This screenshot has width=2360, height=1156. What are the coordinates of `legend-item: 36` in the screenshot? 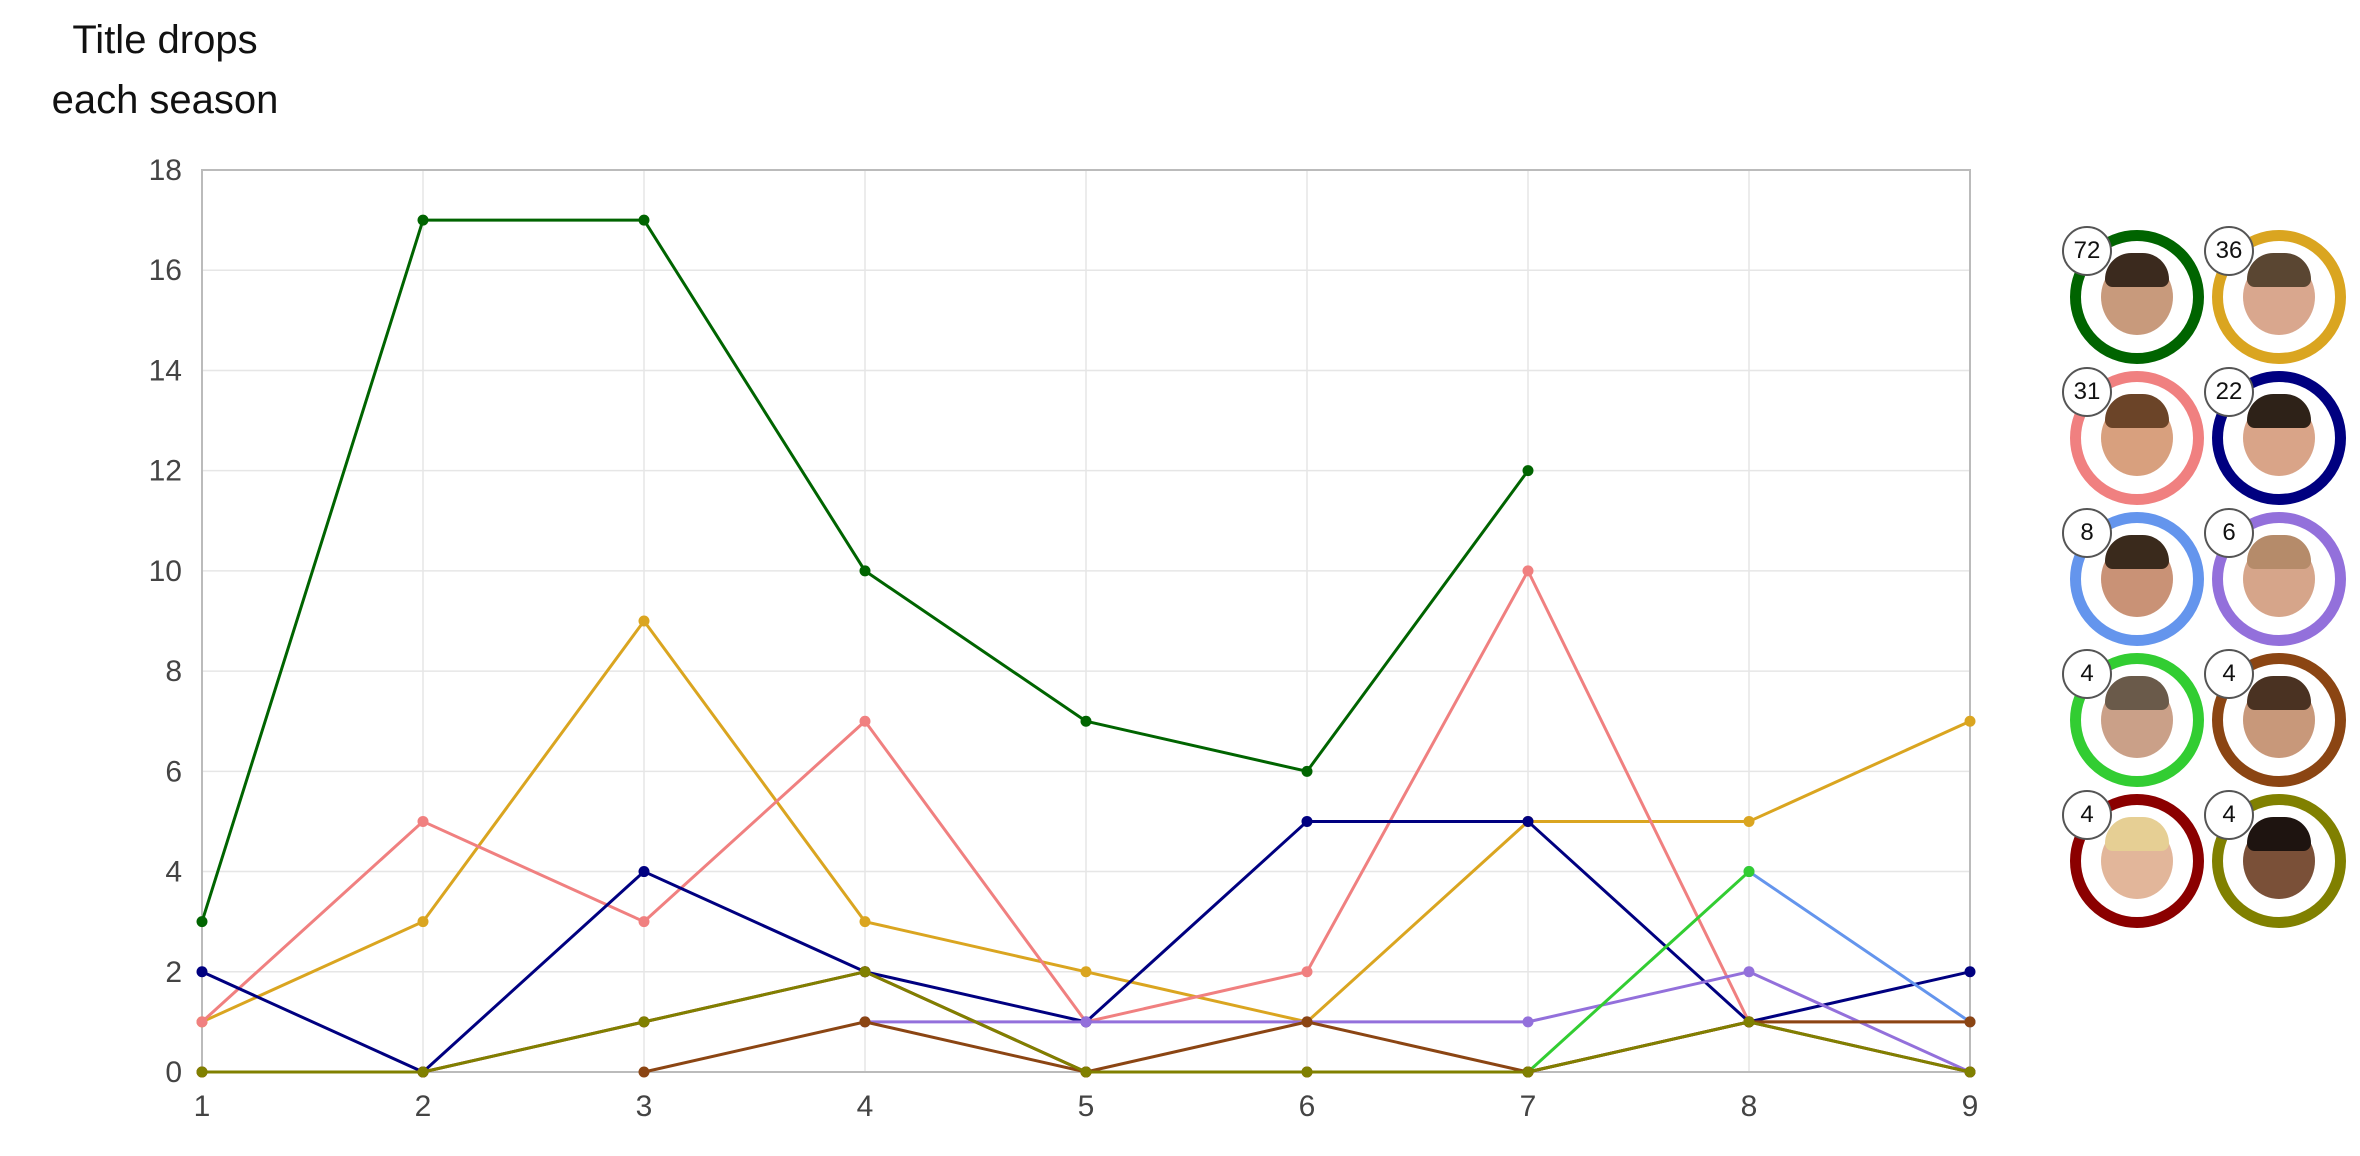 It's located at (2275, 295).